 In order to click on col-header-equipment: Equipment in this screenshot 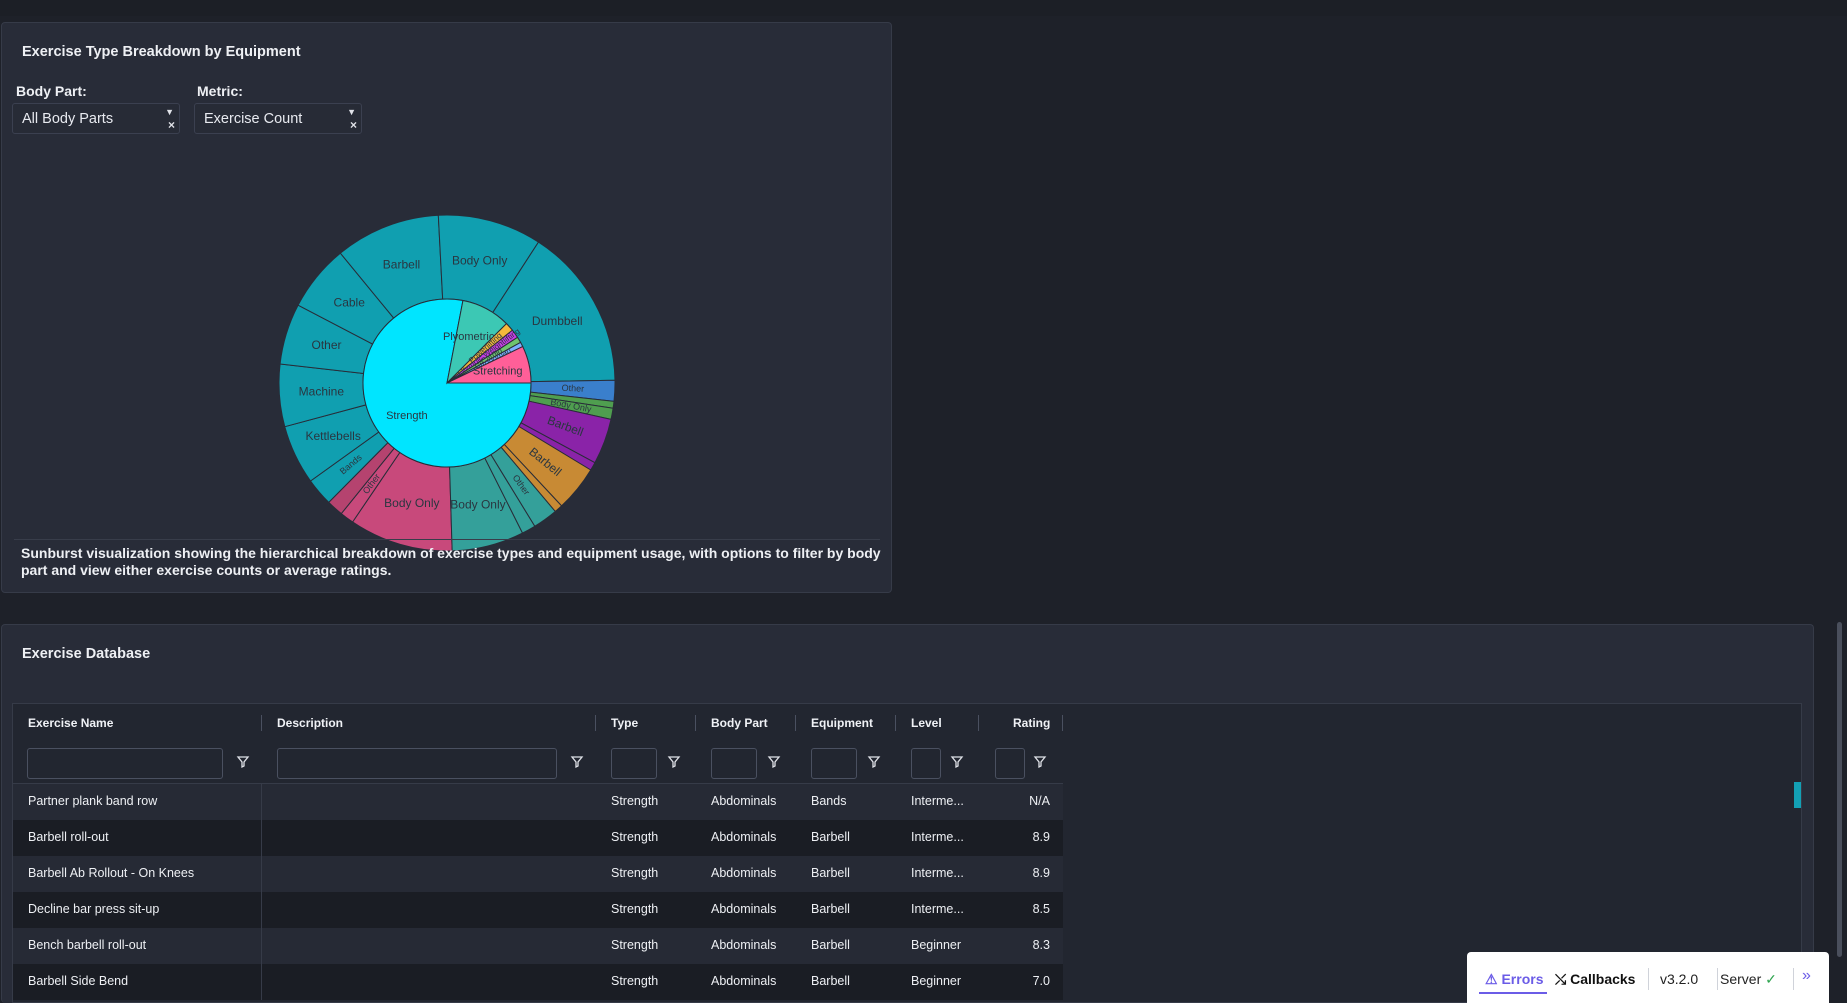, I will do `click(842, 723)`.